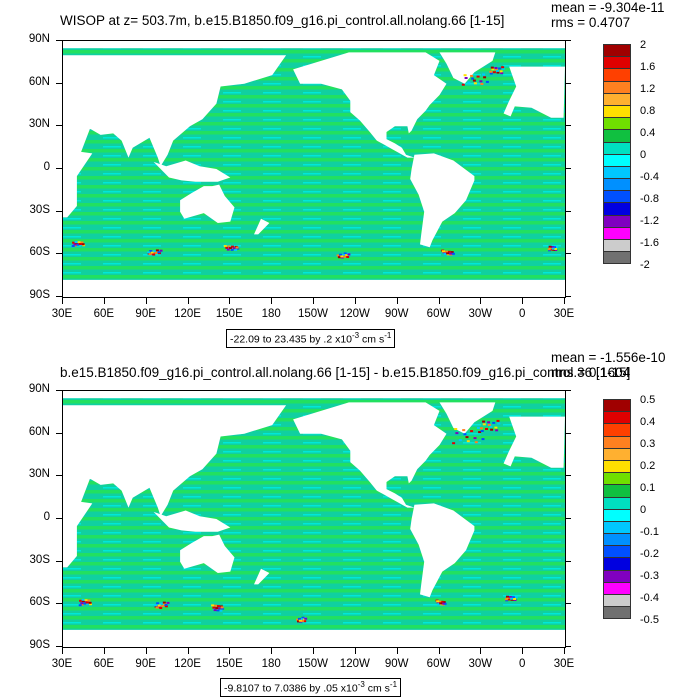 Image resolution: width=700 pixels, height=700 pixels. Describe the element at coordinates (608, 7) in the screenshot. I see `mean-value: mean = -9.304e-11` at that location.